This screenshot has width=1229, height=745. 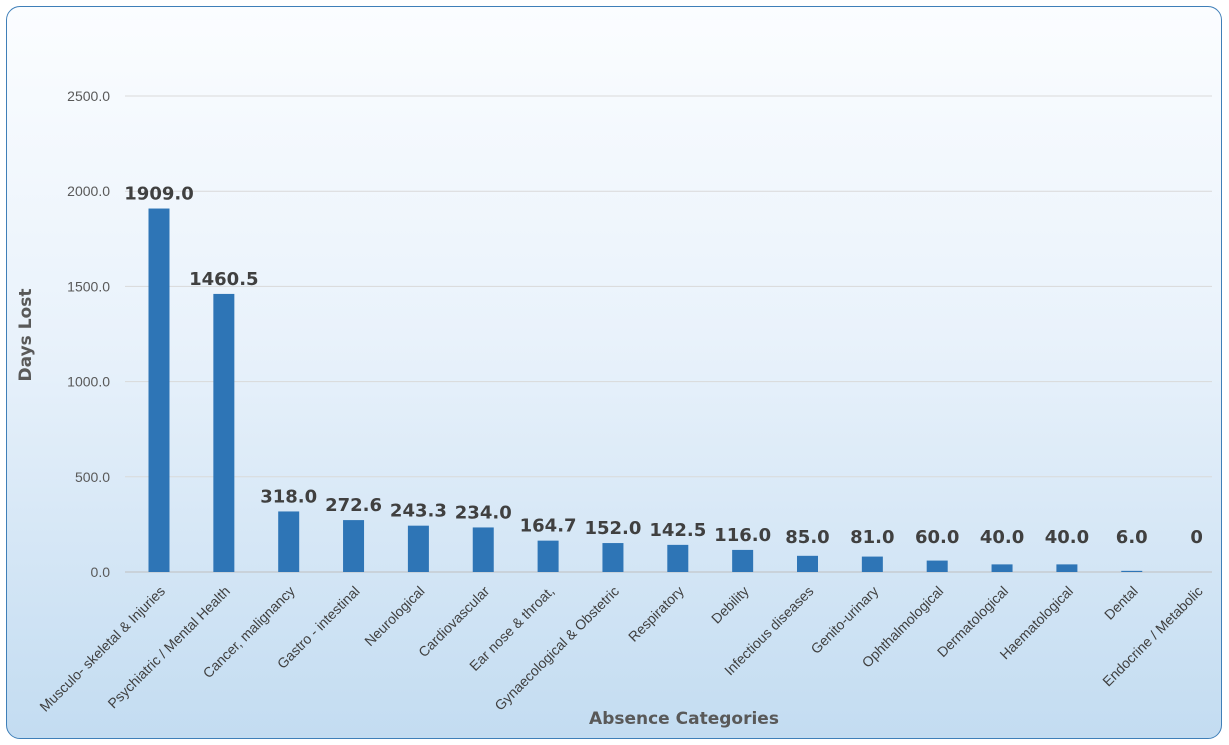 I want to click on data-label: 116.0, so click(x=742, y=535).